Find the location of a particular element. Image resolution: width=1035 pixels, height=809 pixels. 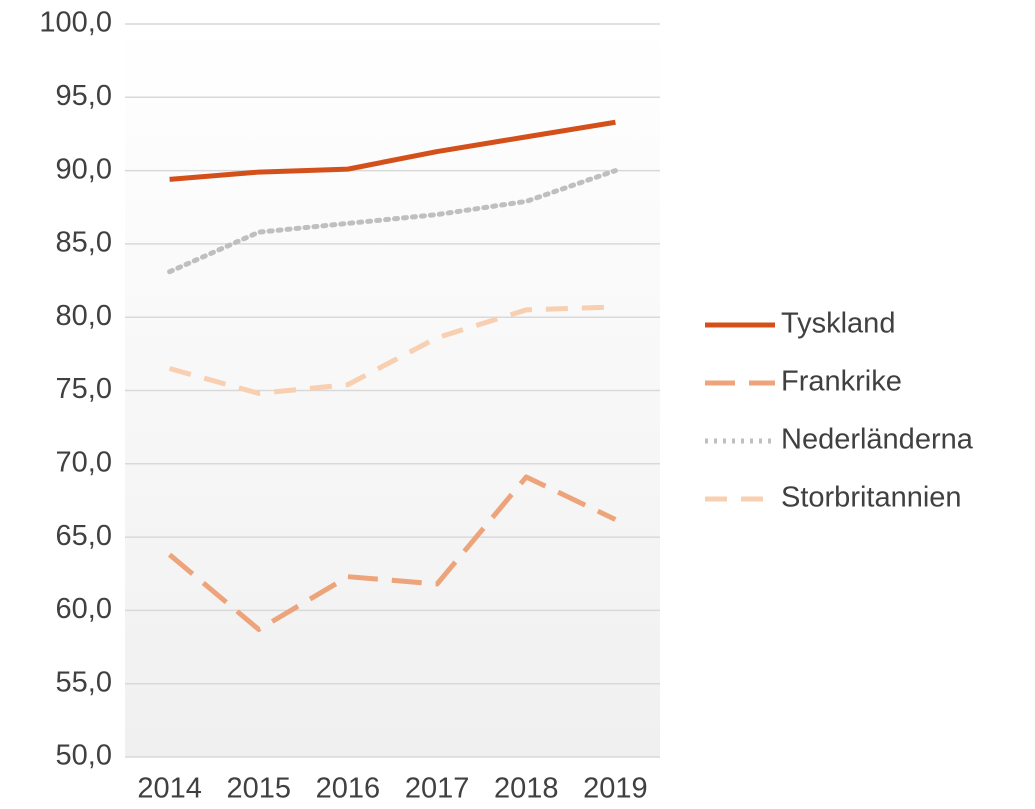

y-tick-label: 90,0 is located at coordinates (84, 169).